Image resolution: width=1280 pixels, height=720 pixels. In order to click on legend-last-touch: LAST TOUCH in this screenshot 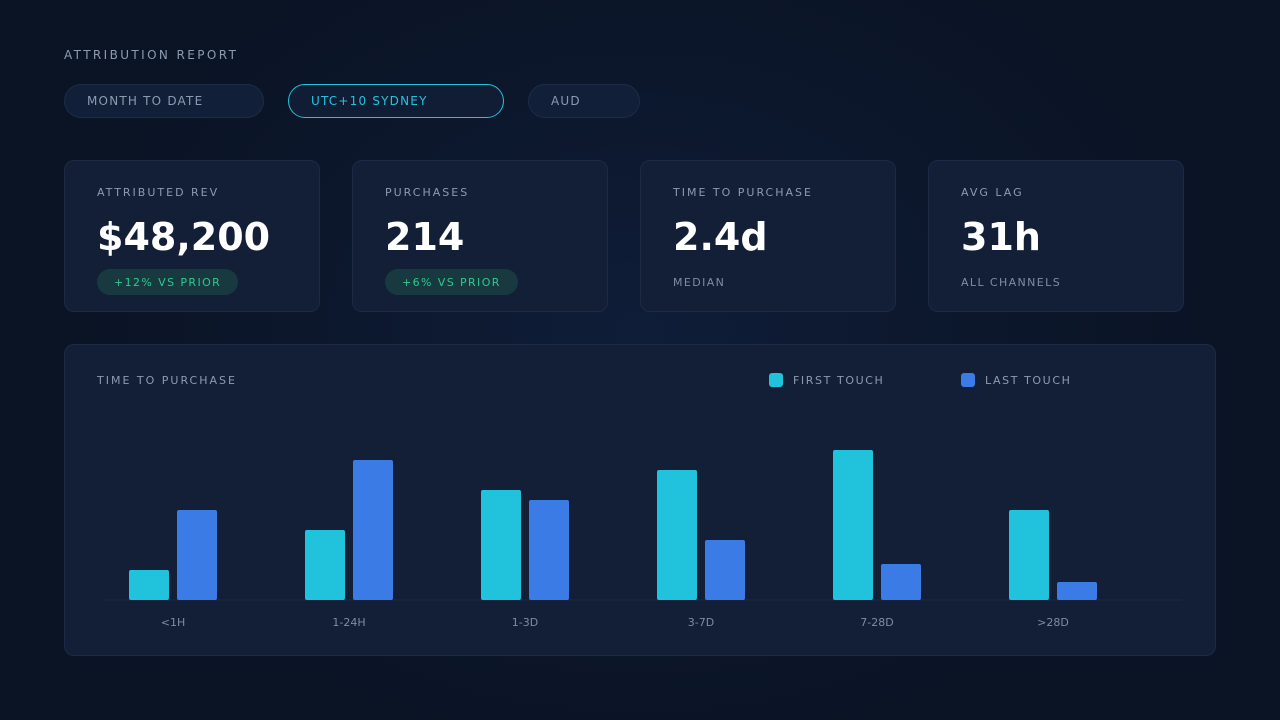, I will do `click(1016, 380)`.